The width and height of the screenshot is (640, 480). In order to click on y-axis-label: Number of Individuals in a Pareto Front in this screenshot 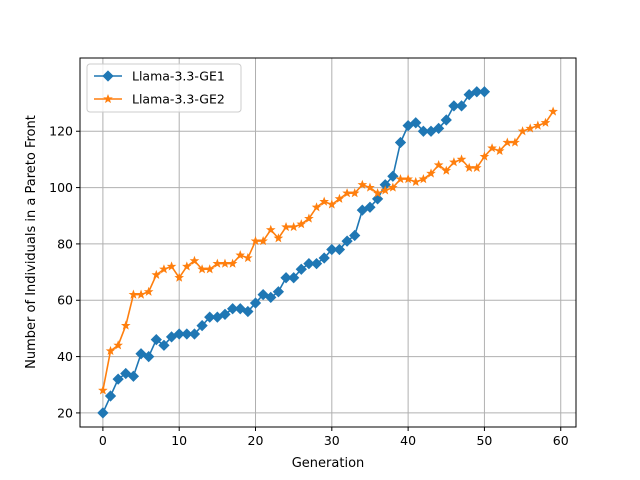, I will do `click(31, 242)`.